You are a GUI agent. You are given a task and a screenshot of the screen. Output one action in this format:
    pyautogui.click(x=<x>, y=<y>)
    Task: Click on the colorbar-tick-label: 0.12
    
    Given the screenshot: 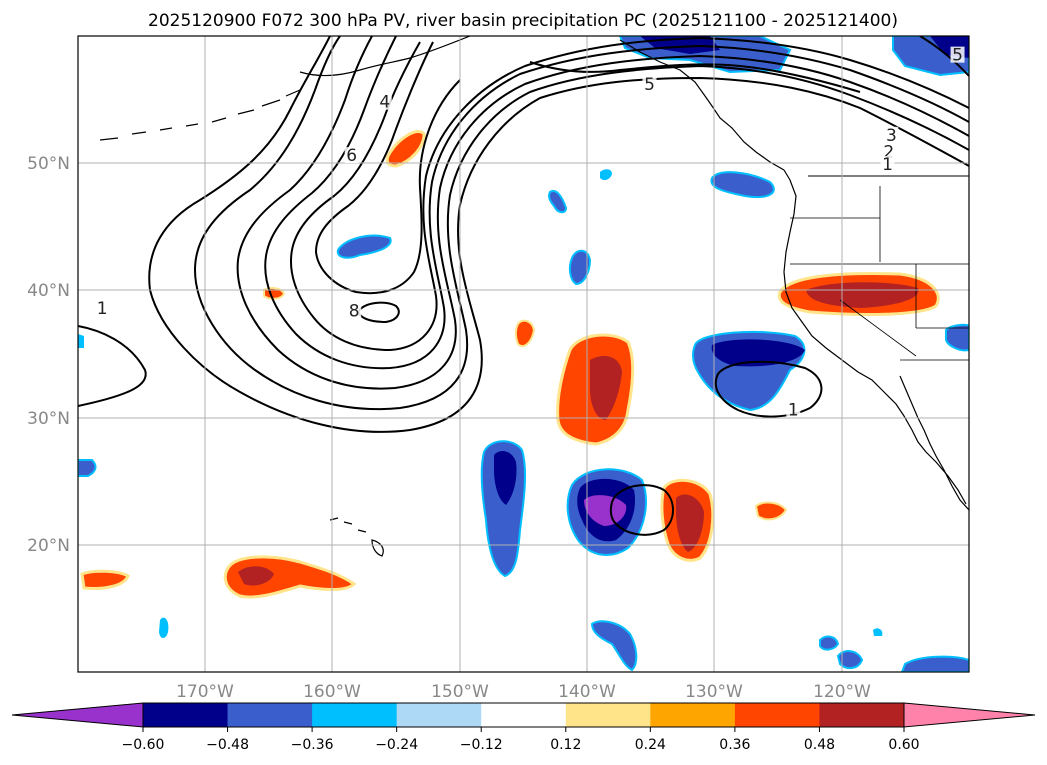 What is the action you would take?
    pyautogui.click(x=565, y=745)
    